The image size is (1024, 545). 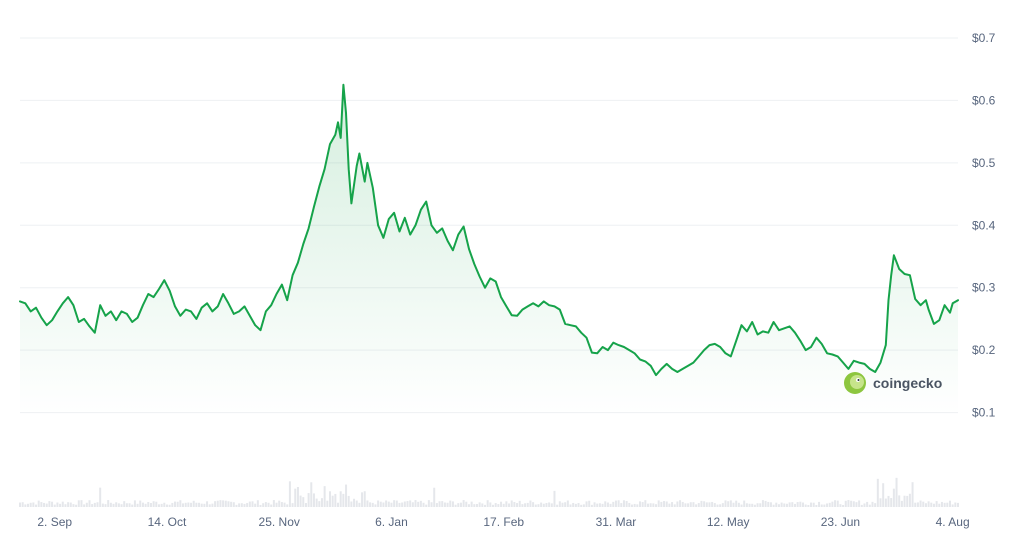 What do you see at coordinates (489, 492) in the screenshot?
I see `volume-bars` at bounding box center [489, 492].